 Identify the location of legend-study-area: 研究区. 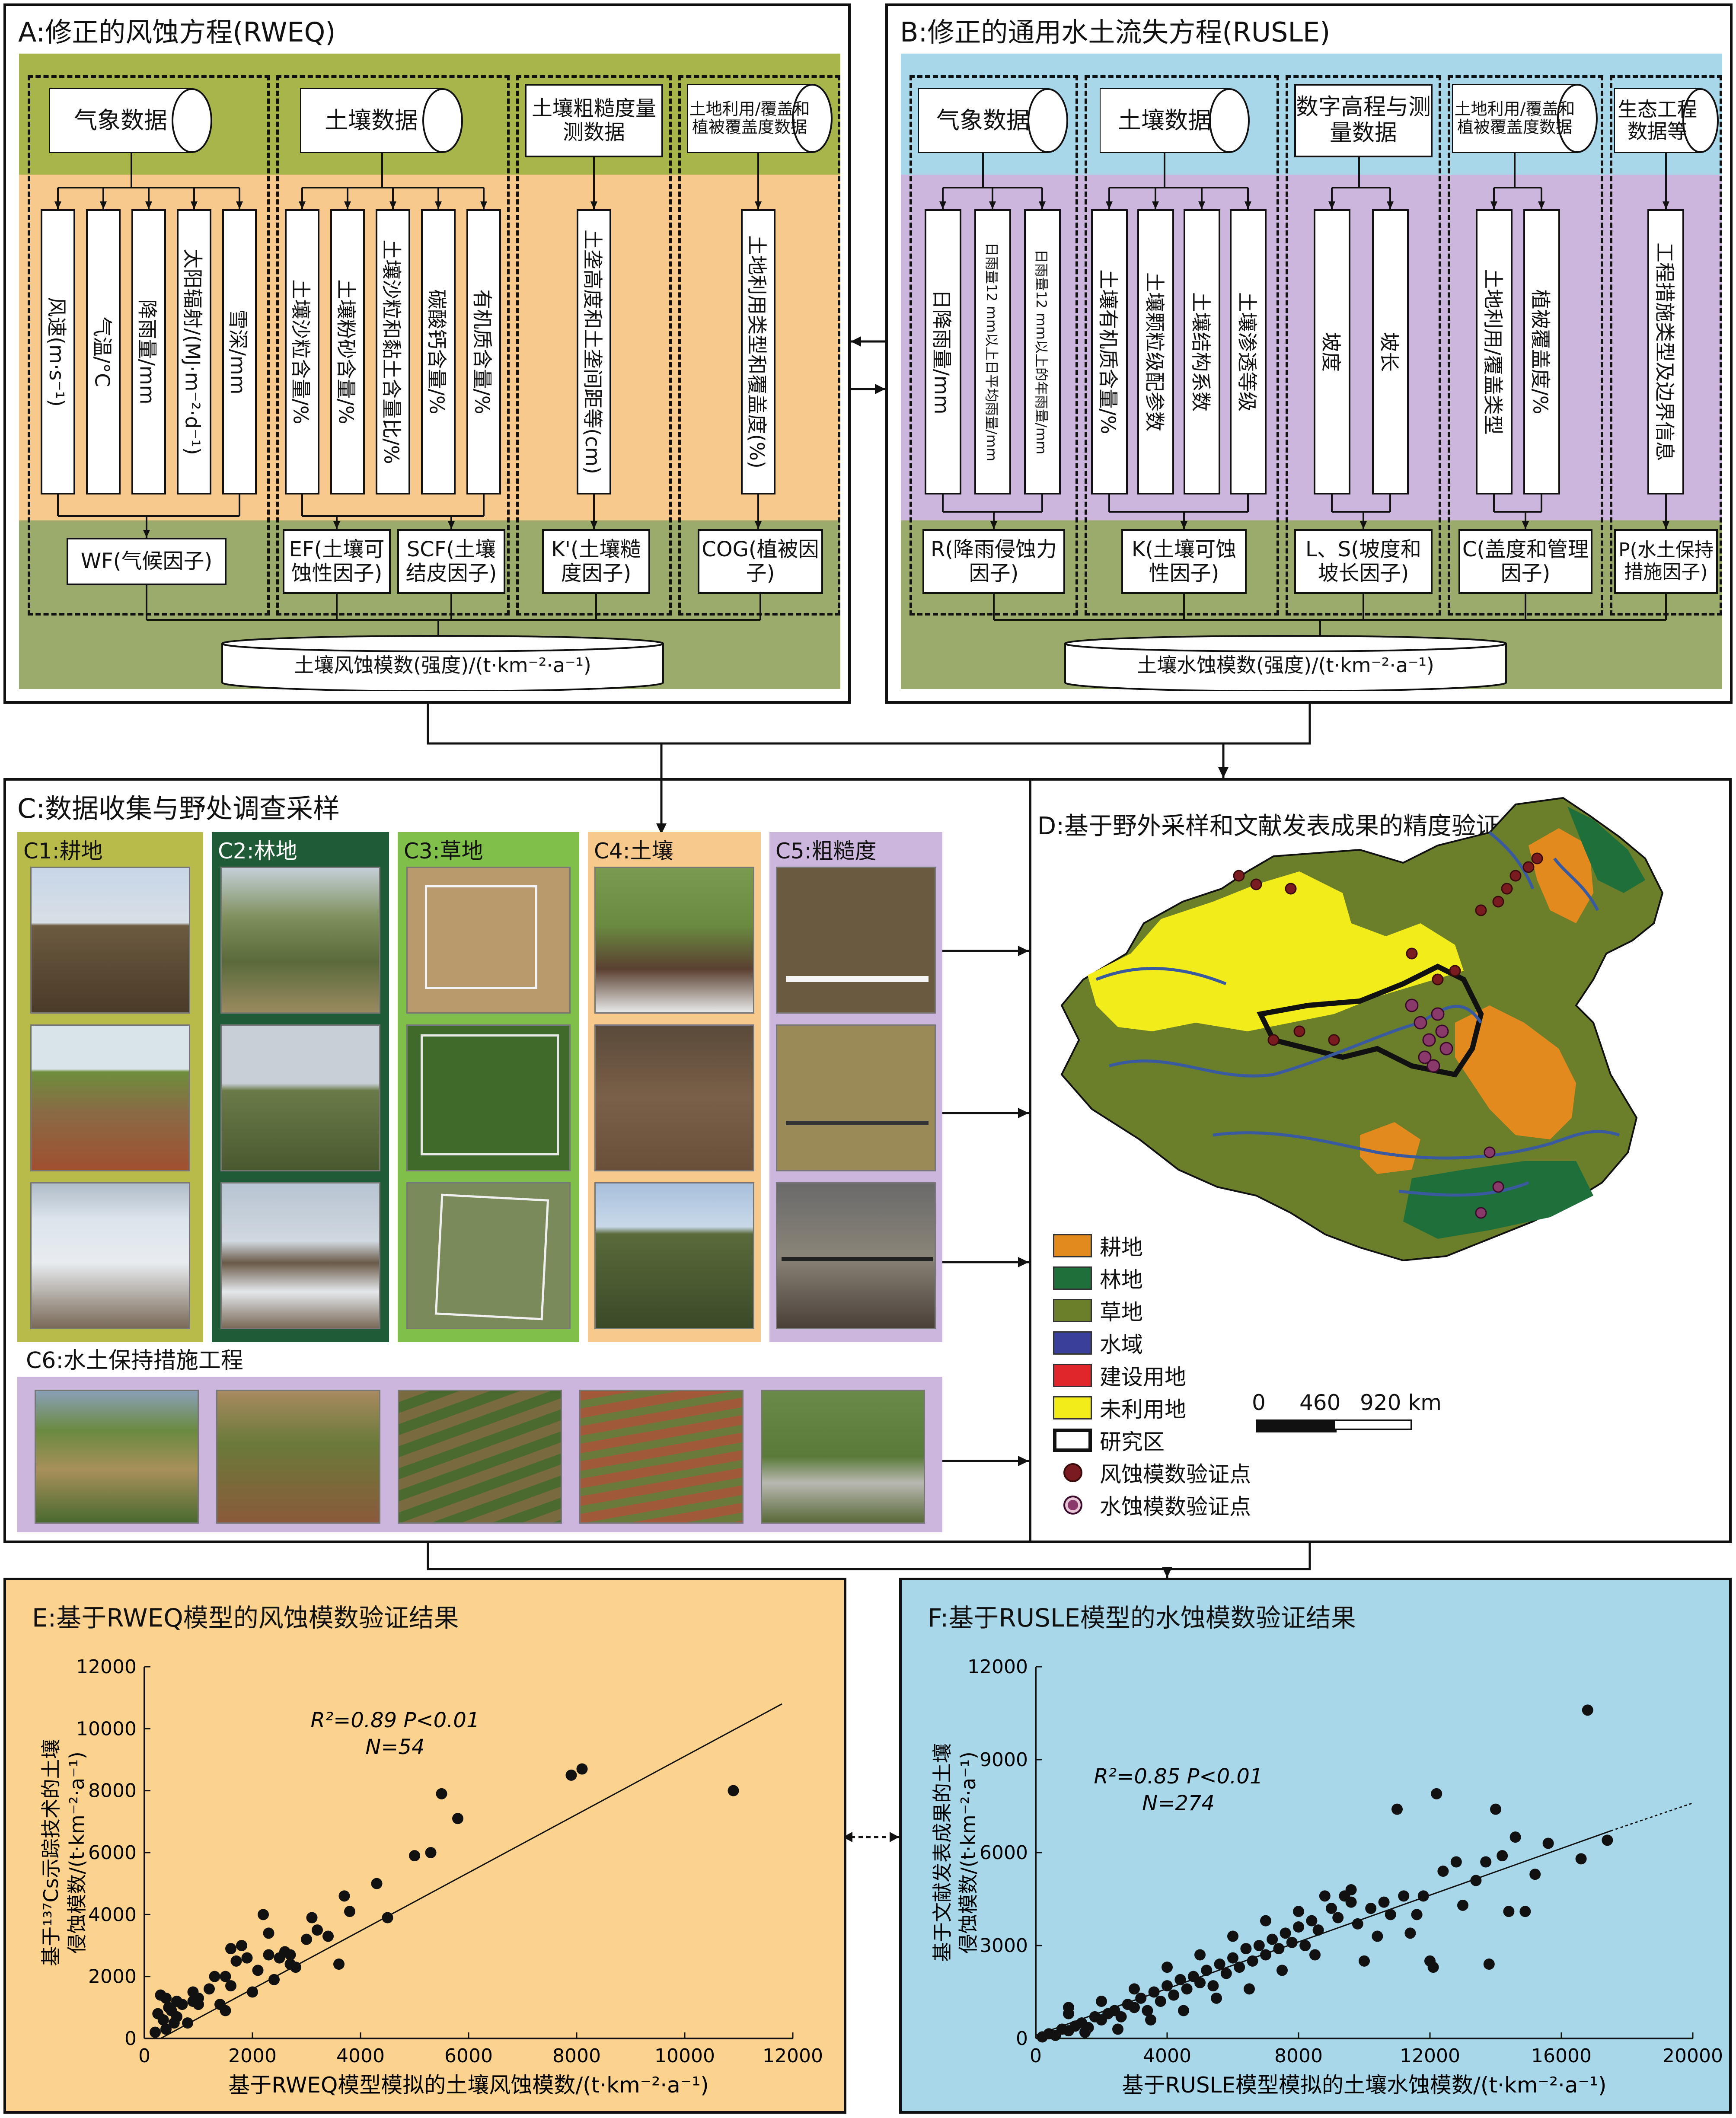
(1109, 1440).